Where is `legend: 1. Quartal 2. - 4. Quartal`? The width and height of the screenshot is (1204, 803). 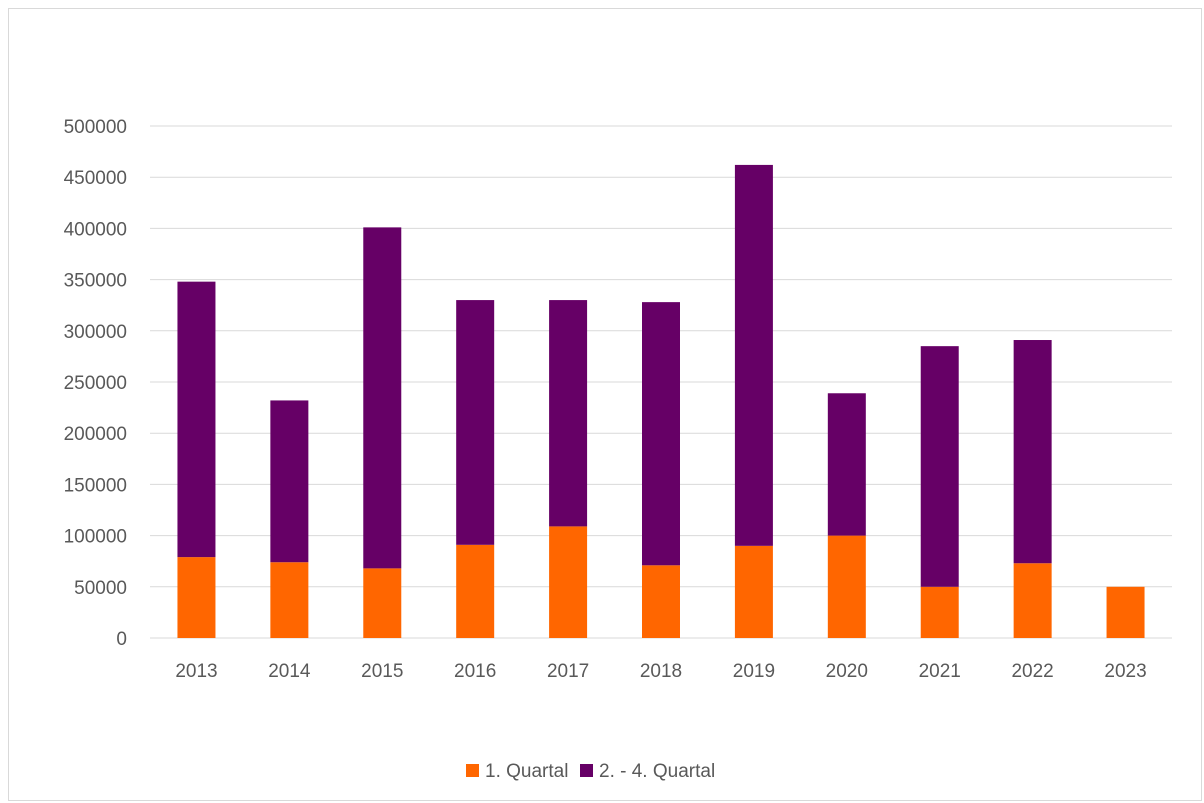 legend: 1. Quartal 2. - 4. Quartal is located at coordinates (590, 771).